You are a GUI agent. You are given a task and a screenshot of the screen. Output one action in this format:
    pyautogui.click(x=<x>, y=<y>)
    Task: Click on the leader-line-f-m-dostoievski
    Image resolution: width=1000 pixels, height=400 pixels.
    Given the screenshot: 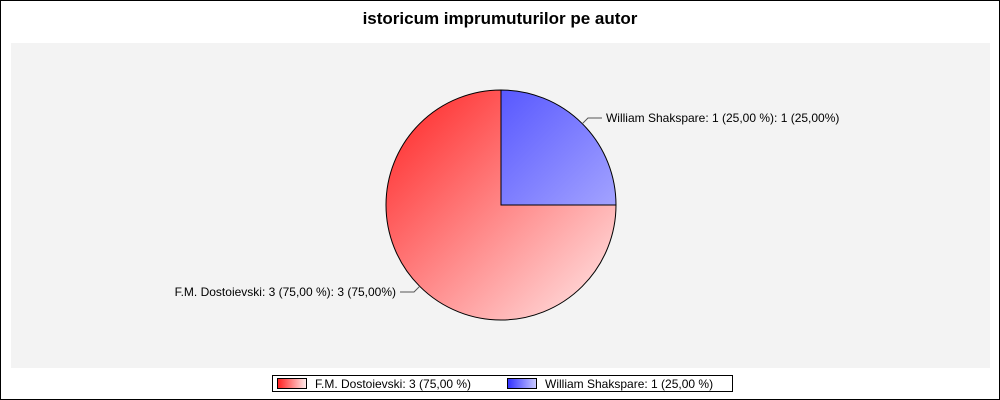 What is the action you would take?
    pyautogui.click(x=410, y=289)
    